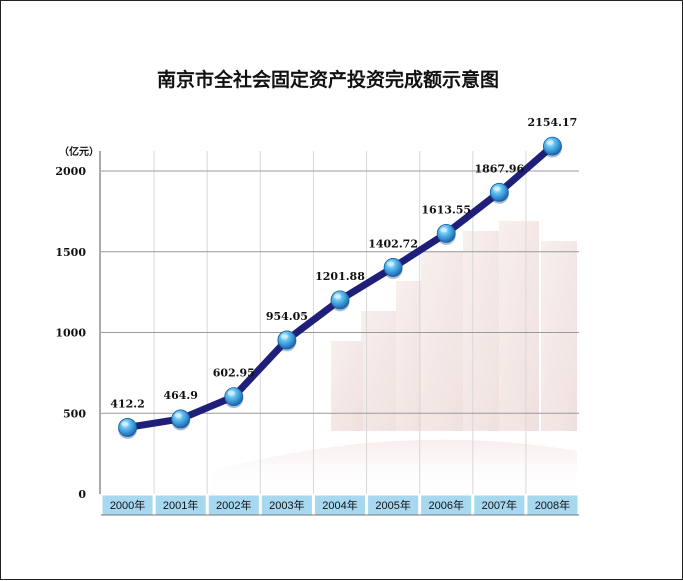  Describe the element at coordinates (392, 505) in the screenshot. I see `x-tick-label: 2005年` at that location.